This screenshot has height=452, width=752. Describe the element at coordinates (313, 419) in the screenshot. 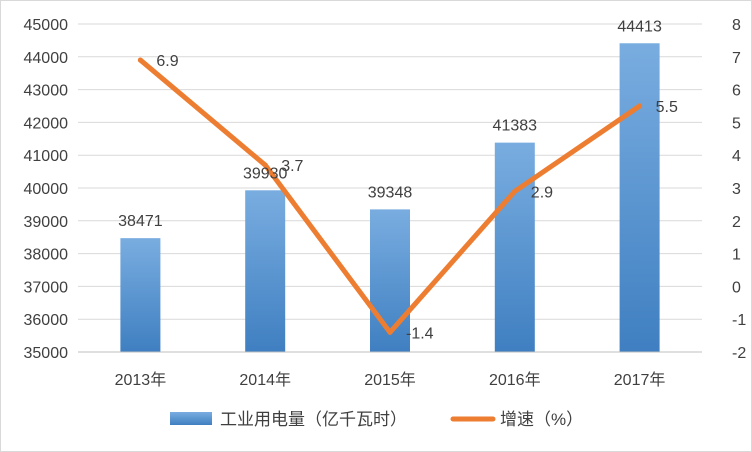

I see `legend-bar-label: 工业用电量（亿千瓦时）` at that location.